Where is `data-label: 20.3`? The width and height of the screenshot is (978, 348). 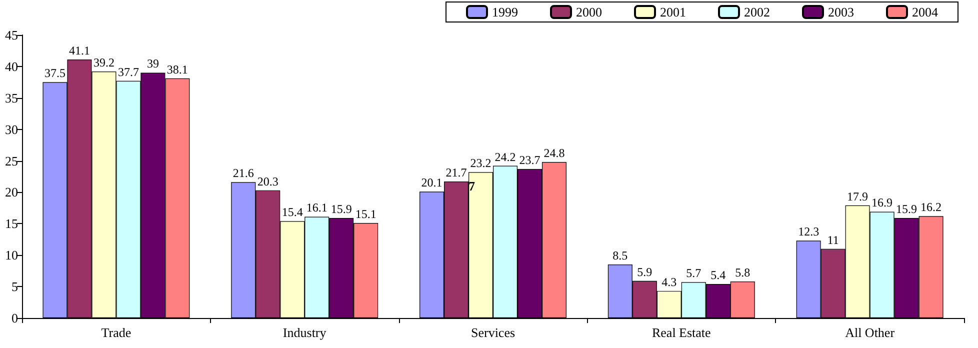 data-label: 20.3 is located at coordinates (267, 181).